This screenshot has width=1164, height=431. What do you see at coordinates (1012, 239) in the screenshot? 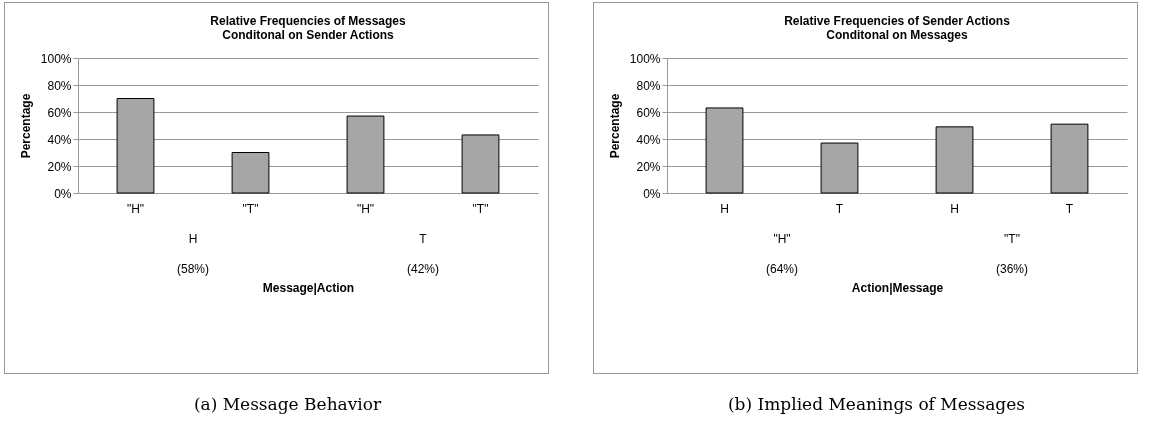
I see `text: "T"` at bounding box center [1012, 239].